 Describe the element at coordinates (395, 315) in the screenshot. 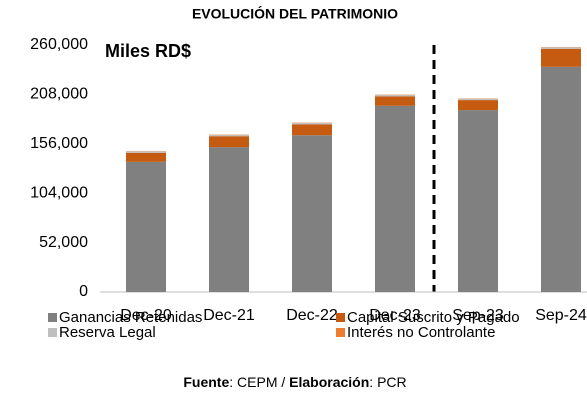

I see `x-tick-label: Dec-23` at that location.